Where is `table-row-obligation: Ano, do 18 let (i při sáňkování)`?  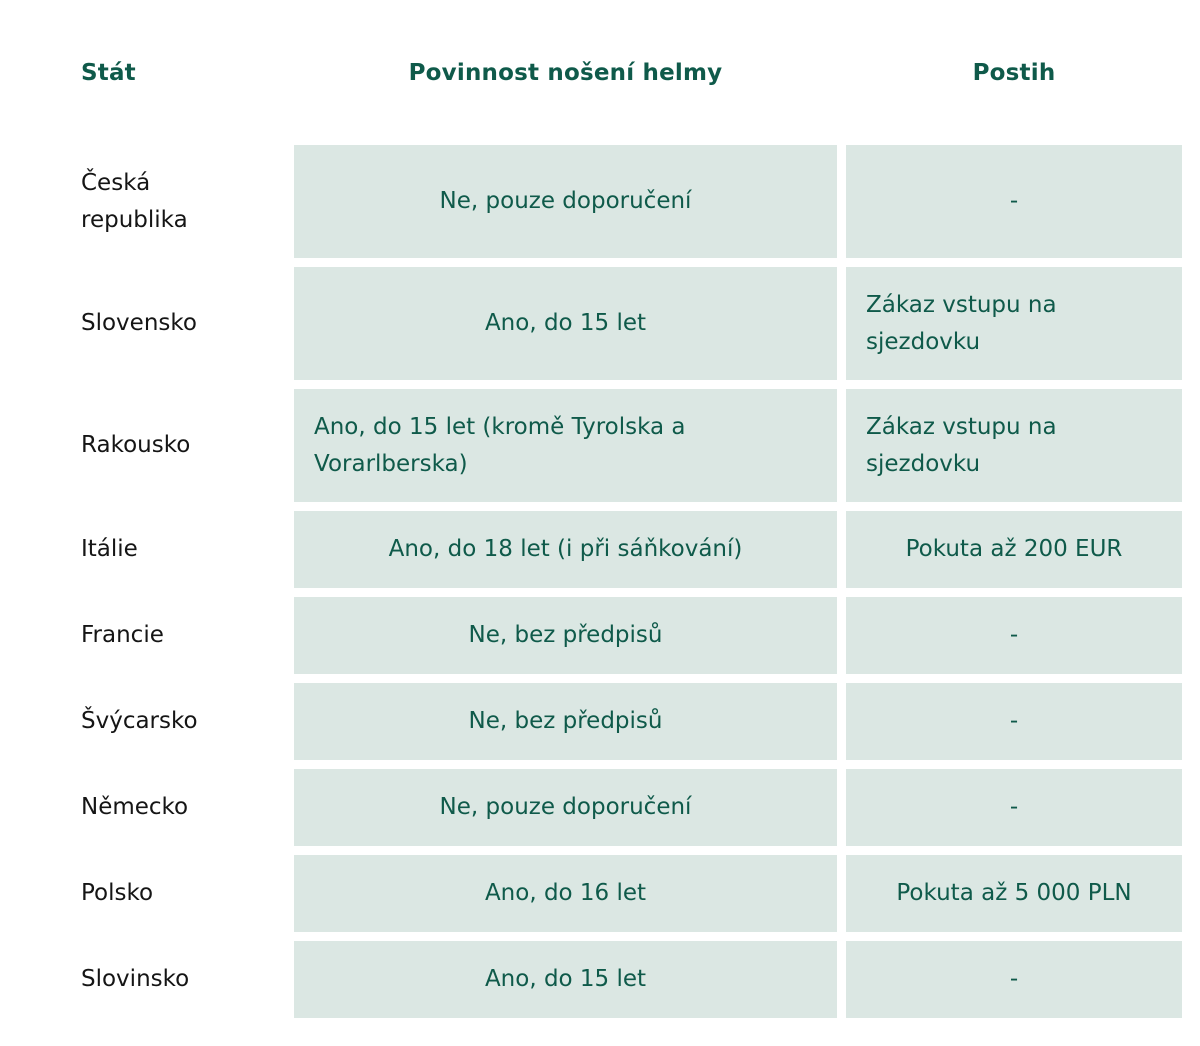
table-row-obligation: Ano, do 18 let (i při sáňkování) is located at coordinates (565, 549).